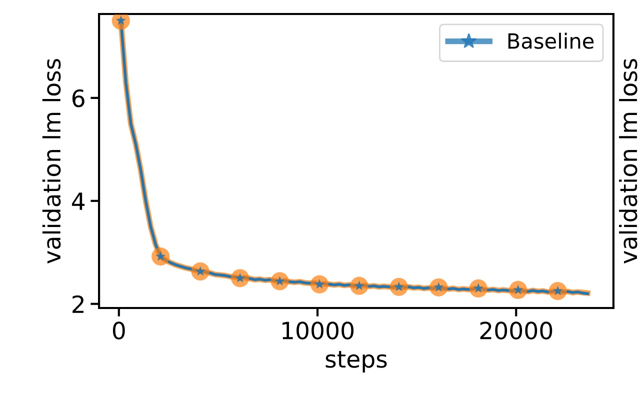 Image resolution: width=639 pixels, height=400 pixels. Describe the element at coordinates (78, 98) in the screenshot. I see `y-tick-label: 6` at that location.